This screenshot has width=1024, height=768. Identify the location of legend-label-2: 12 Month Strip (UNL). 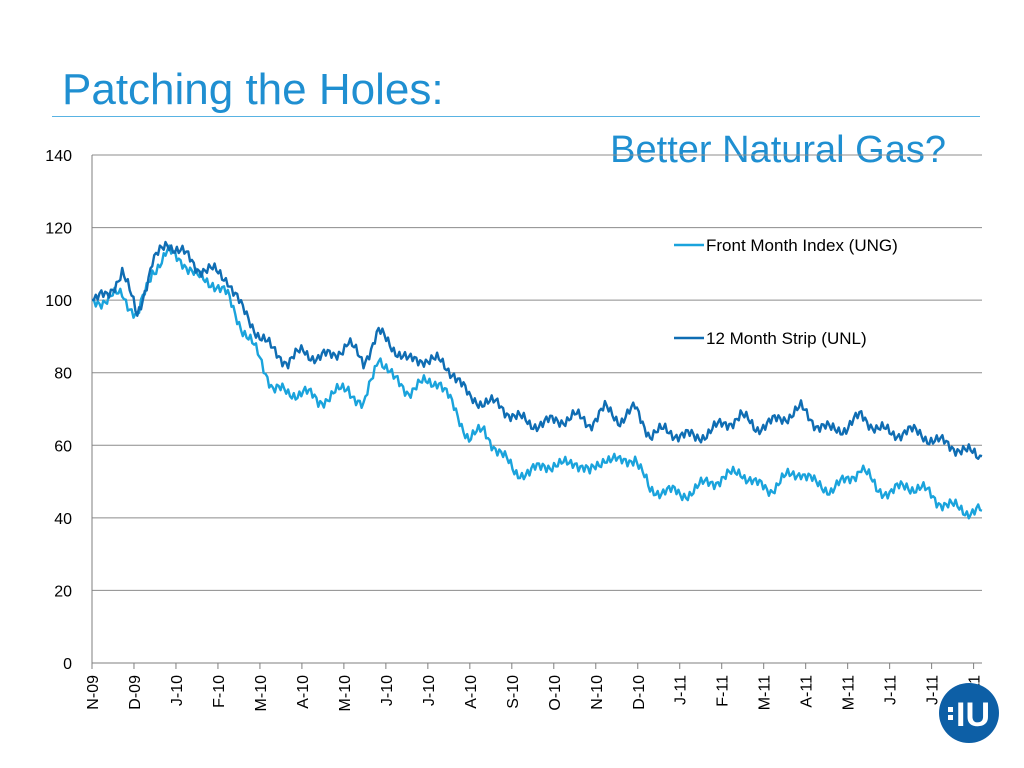
(786, 338).